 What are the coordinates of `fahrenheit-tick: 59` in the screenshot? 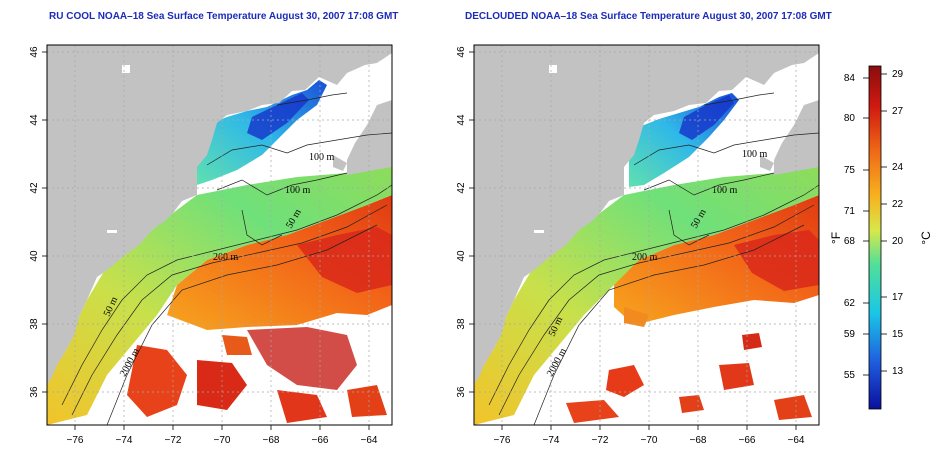 It's located at (850, 334).